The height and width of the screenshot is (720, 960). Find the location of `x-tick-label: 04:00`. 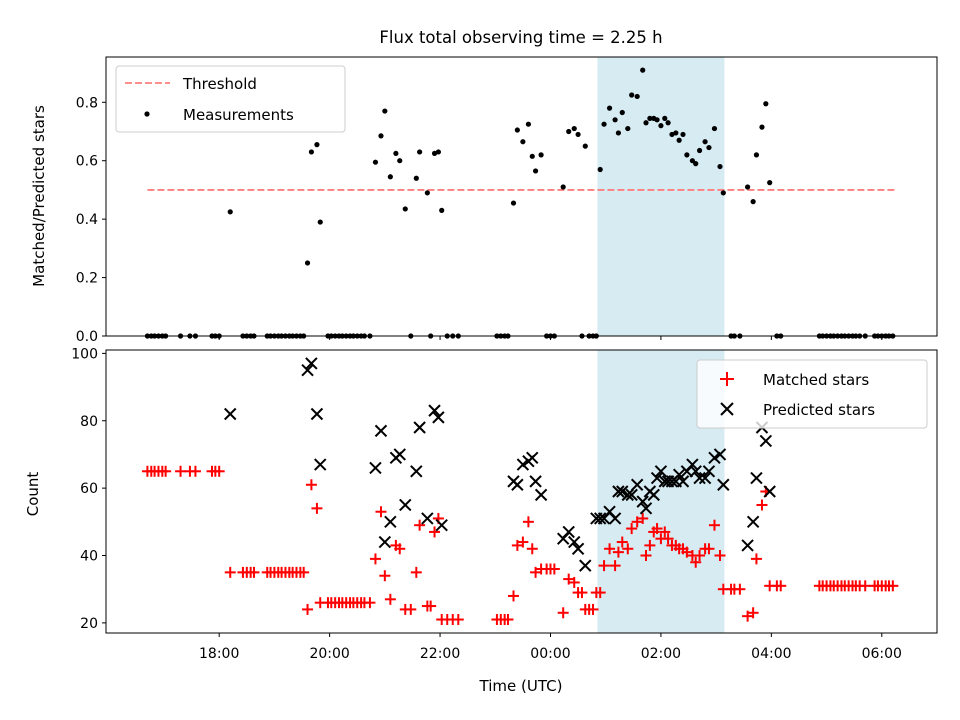

x-tick-label: 04:00 is located at coordinates (771, 654).